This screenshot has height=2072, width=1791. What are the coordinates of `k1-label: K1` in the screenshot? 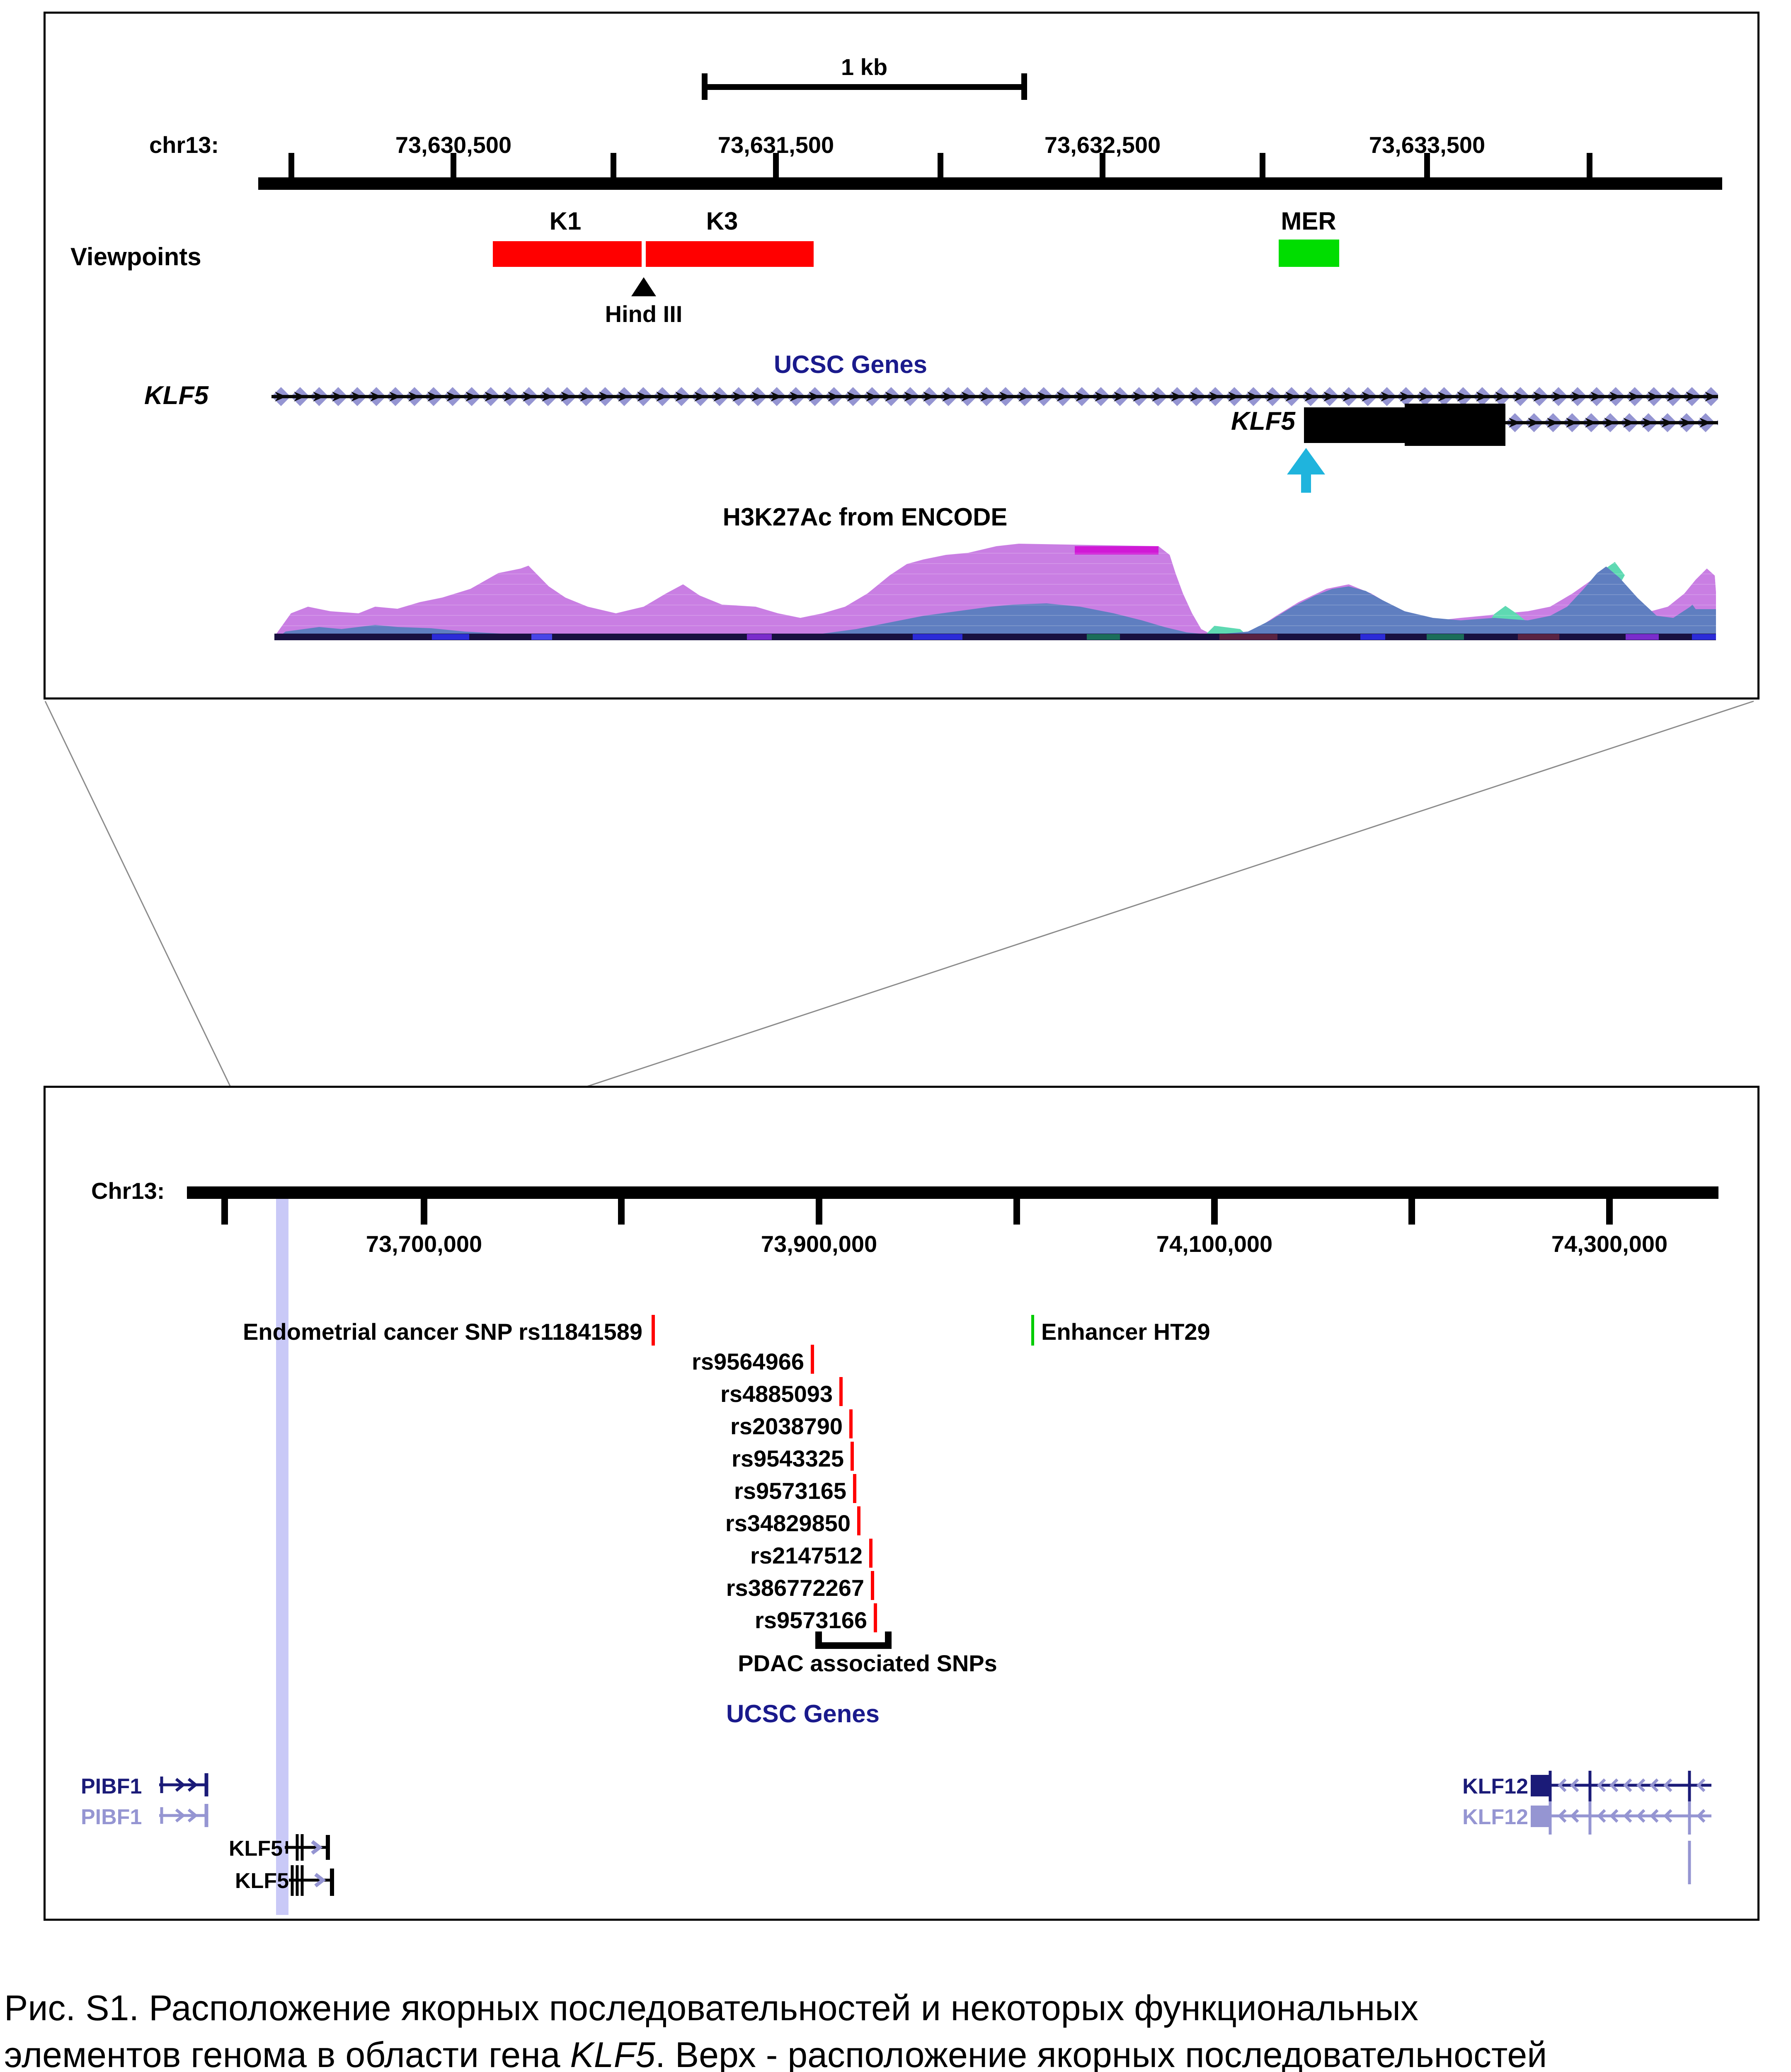 It's located at (565, 221).